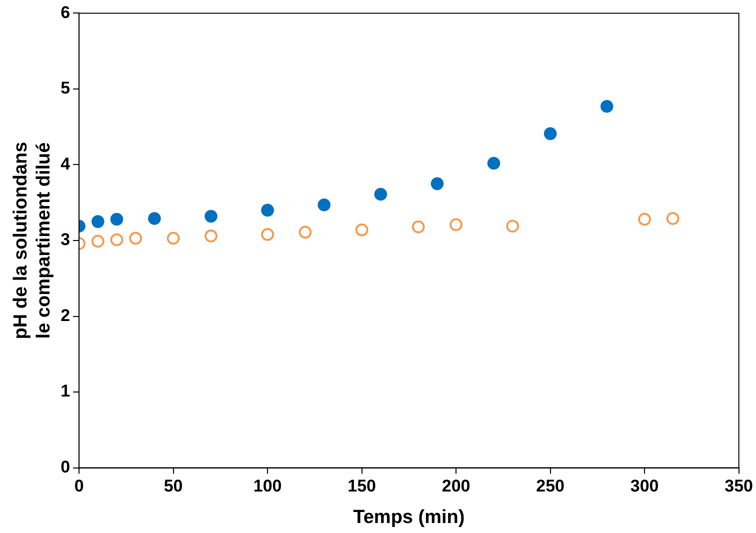 This screenshot has width=756, height=533. I want to click on x-tick-label: 100, so click(267, 486).